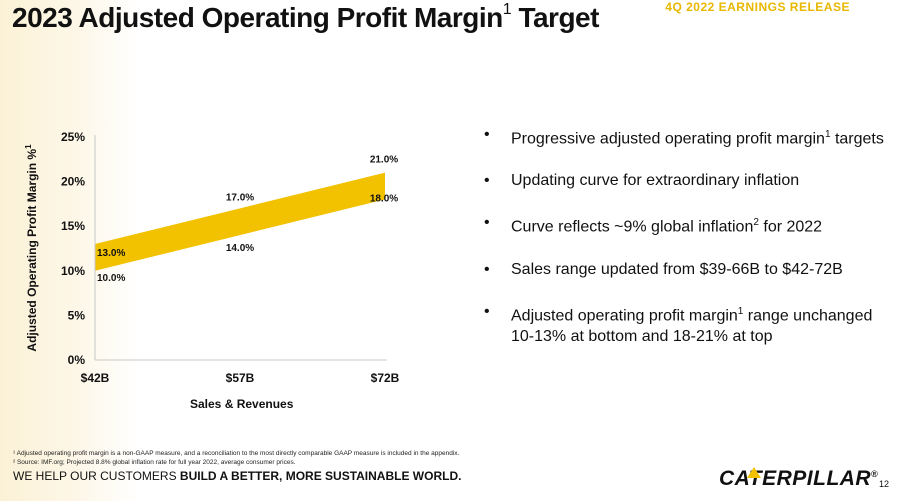  I want to click on y-tick-label: 20%, so click(73, 182).